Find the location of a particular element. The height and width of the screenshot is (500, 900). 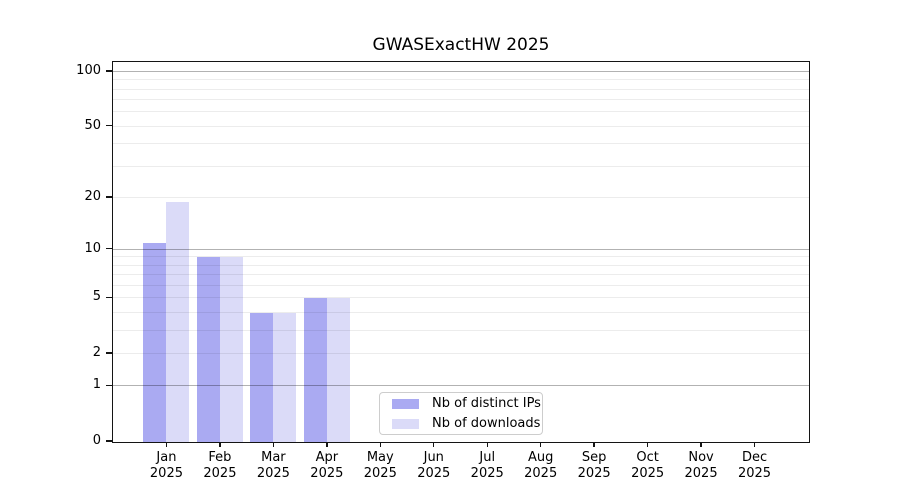

x-tick-label-aug: Aug 2025 is located at coordinates (541, 465).